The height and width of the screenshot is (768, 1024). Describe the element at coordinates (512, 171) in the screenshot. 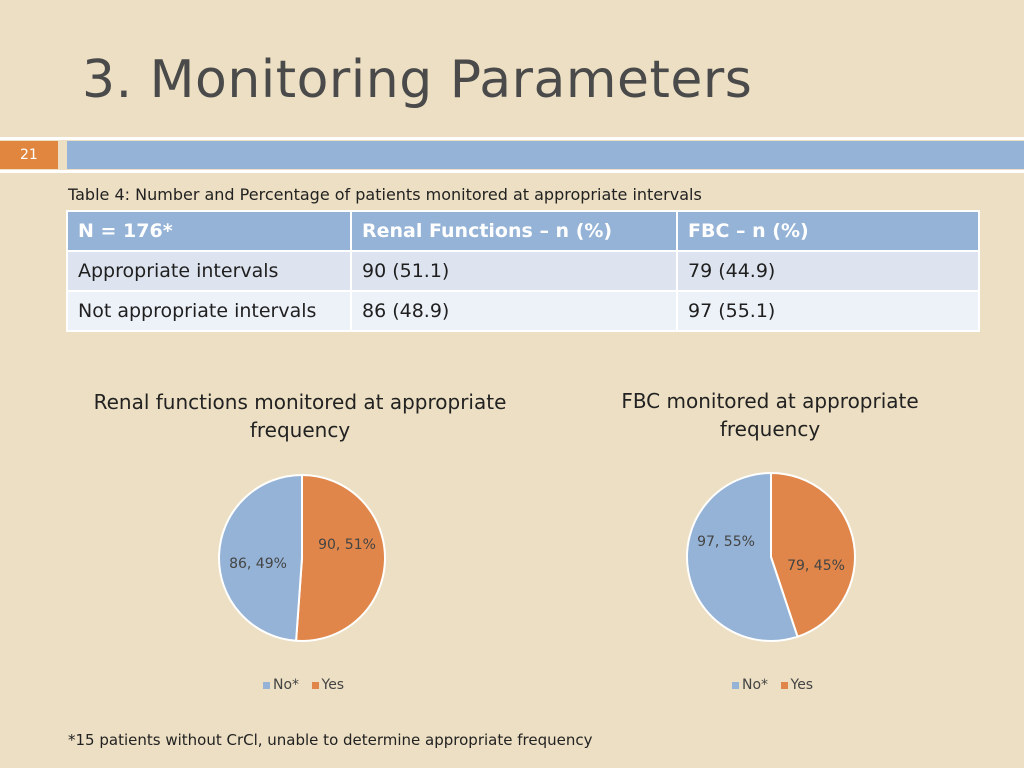

I see `header-rule-bottom` at that location.